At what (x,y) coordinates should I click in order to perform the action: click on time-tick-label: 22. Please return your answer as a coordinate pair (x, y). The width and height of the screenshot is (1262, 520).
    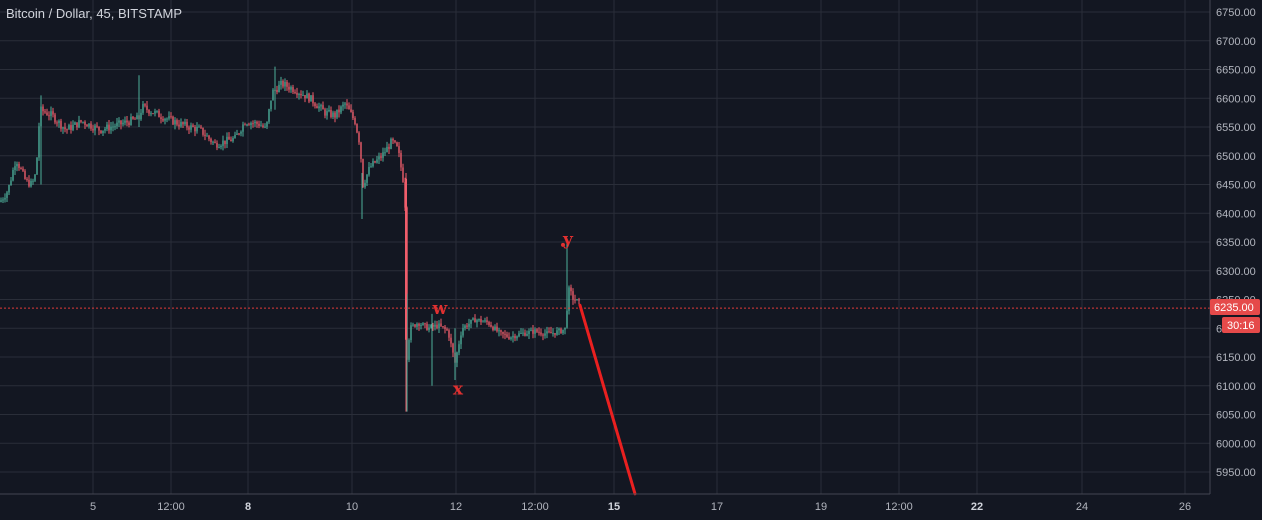
    Looking at the image, I should click on (977, 507).